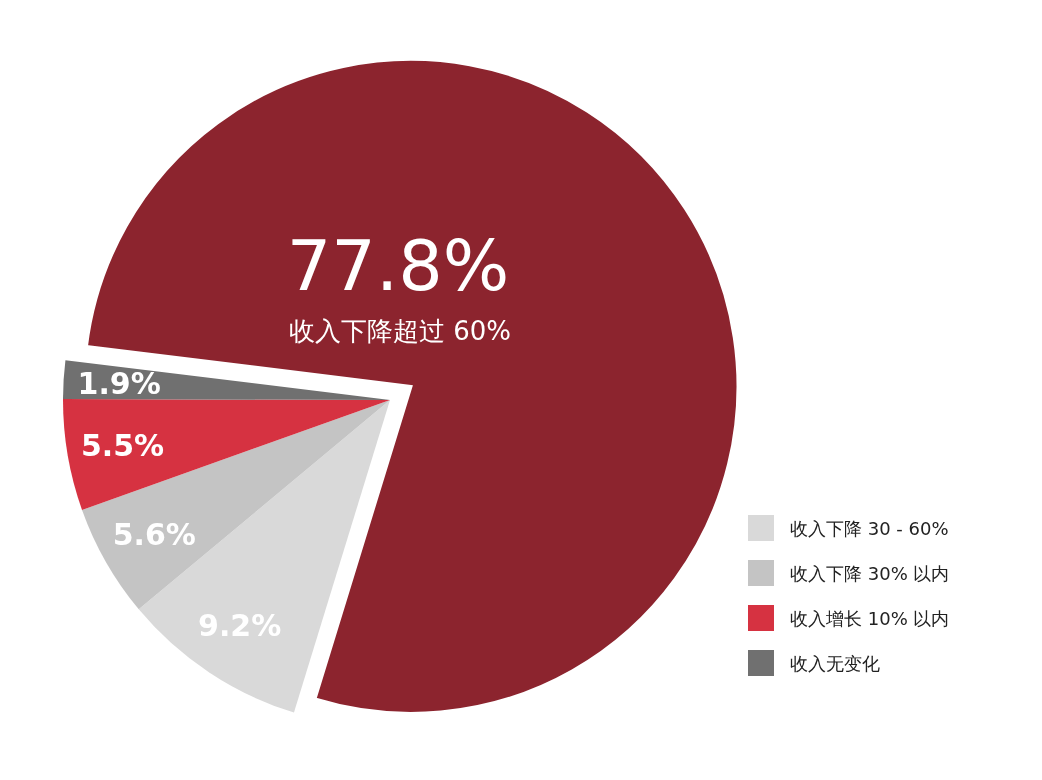 The image size is (1042, 780). Describe the element at coordinates (119, 383) in the screenshot. I see `data-label: 1.9%` at that location.